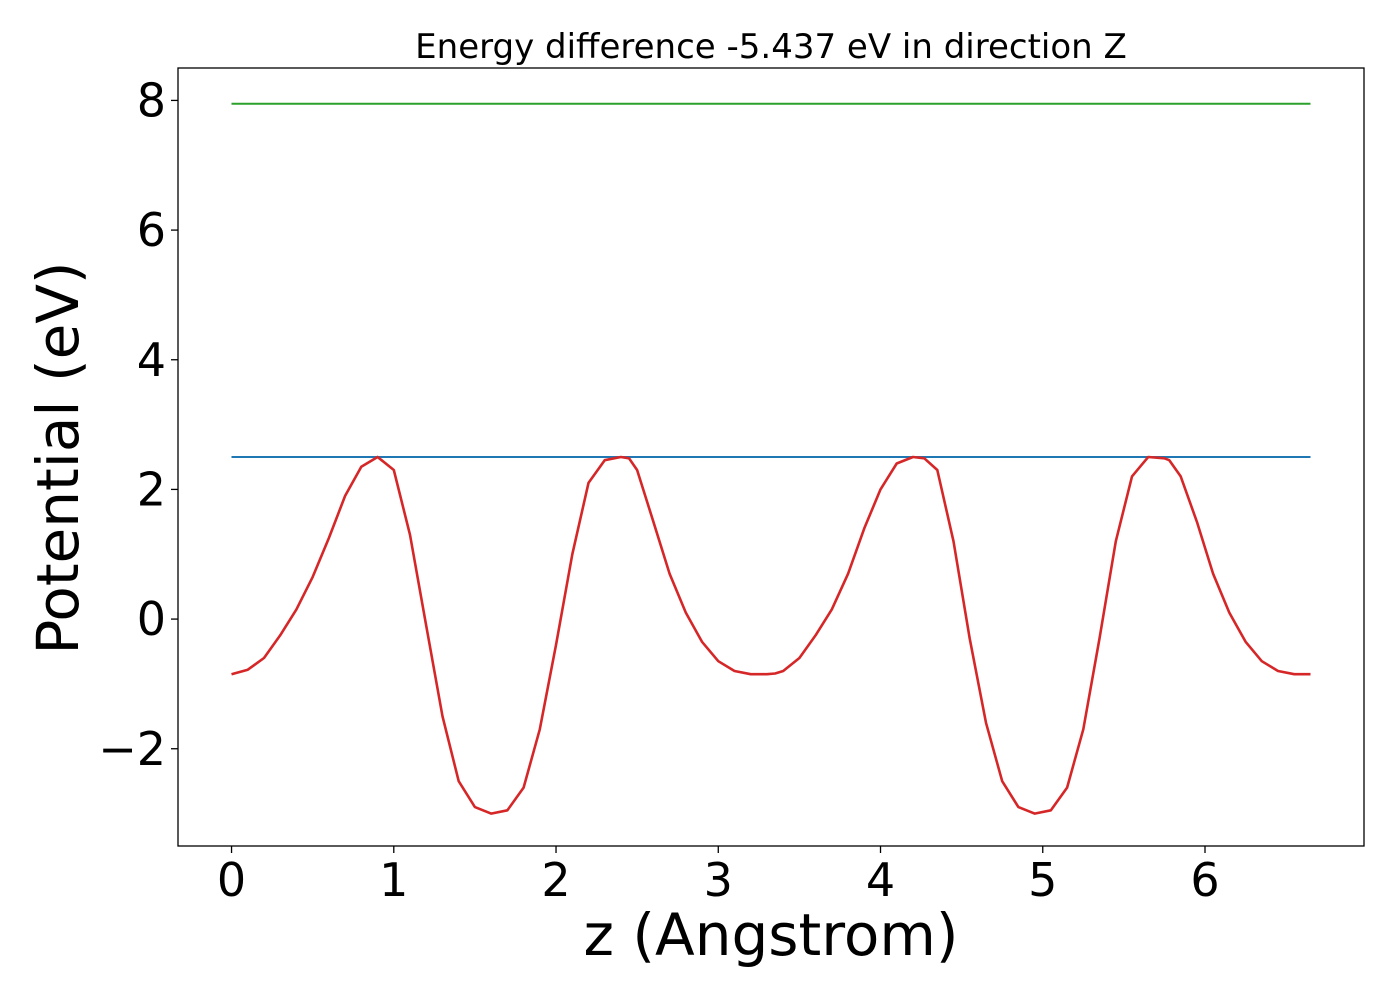 This screenshot has height=1000, width=1400. What do you see at coordinates (1042, 880) in the screenshot?
I see `x-tick-label: 5` at bounding box center [1042, 880].